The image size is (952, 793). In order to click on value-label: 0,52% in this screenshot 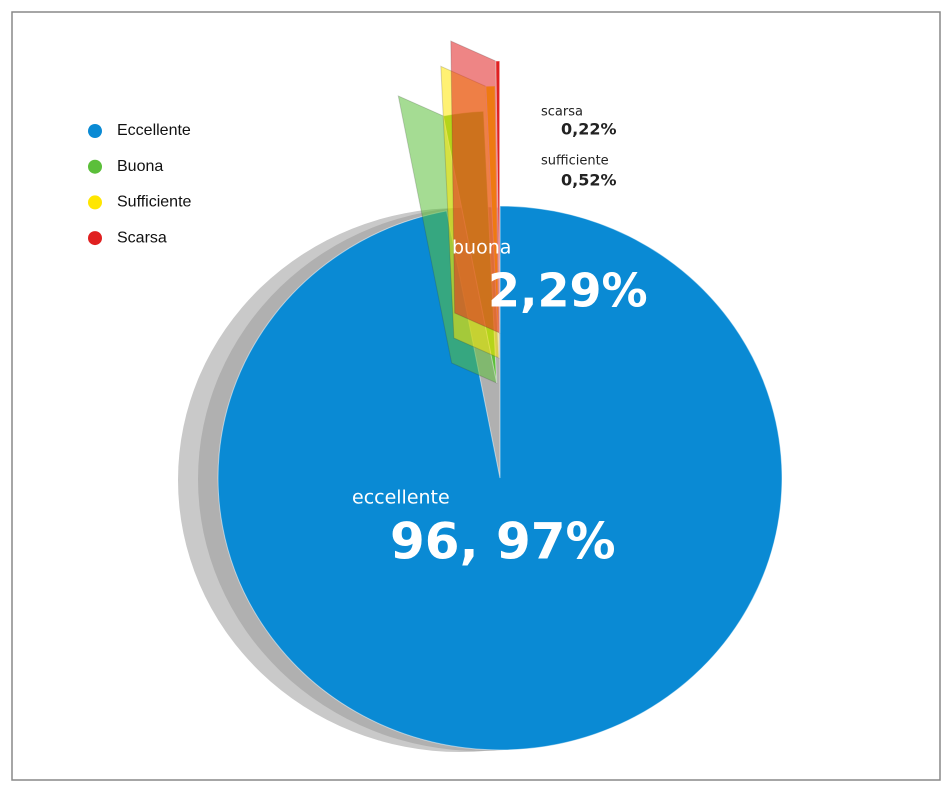, I will do `click(589, 180)`.